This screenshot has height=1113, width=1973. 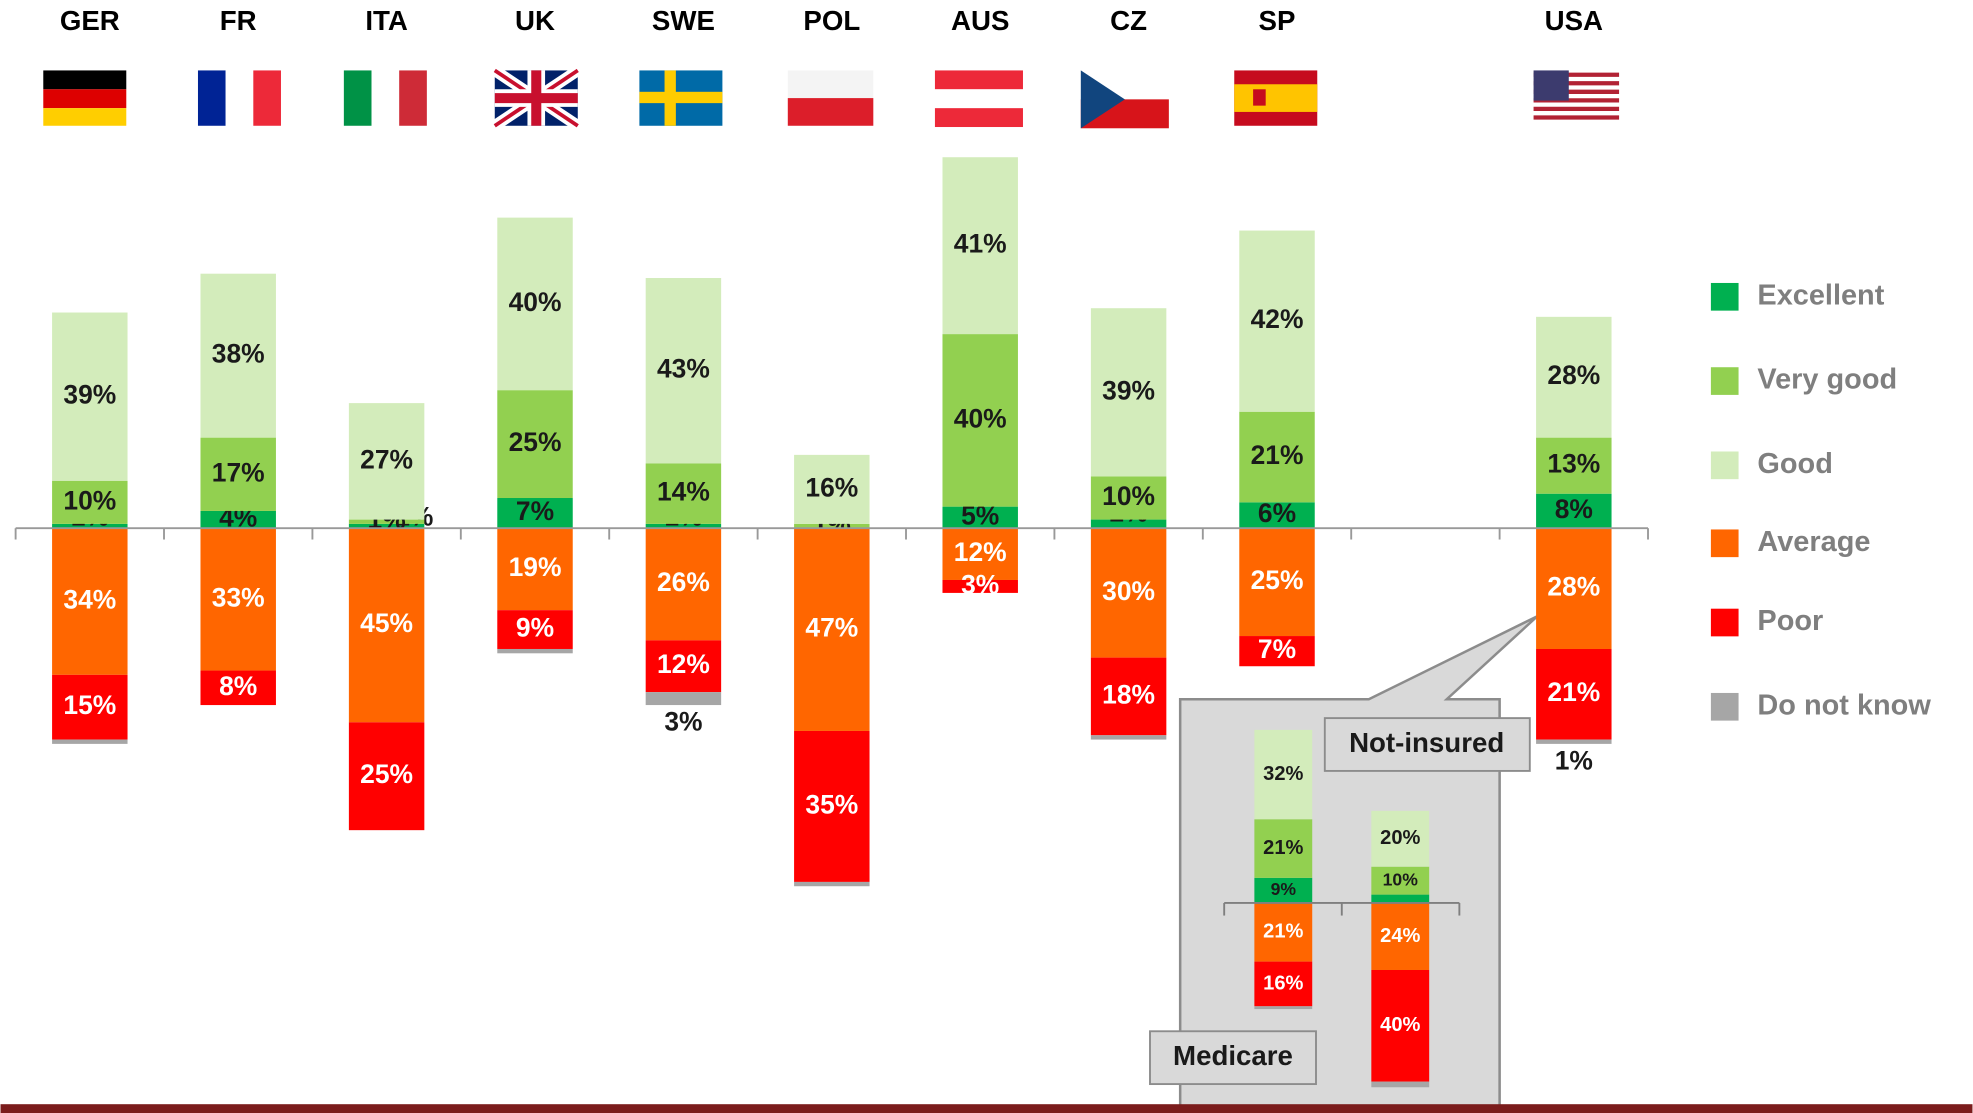 What do you see at coordinates (683, 722) in the screenshot?
I see `data-label: 3%` at bounding box center [683, 722].